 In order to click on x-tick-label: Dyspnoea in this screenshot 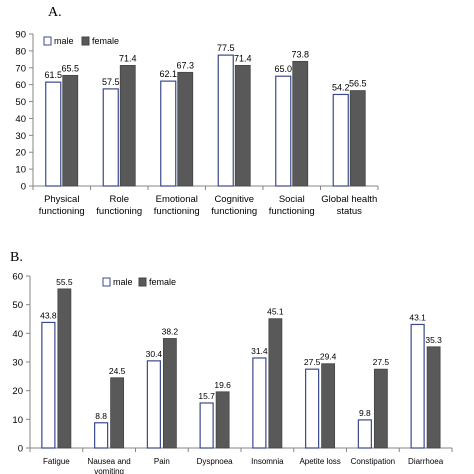, I will do `click(215, 461)`.